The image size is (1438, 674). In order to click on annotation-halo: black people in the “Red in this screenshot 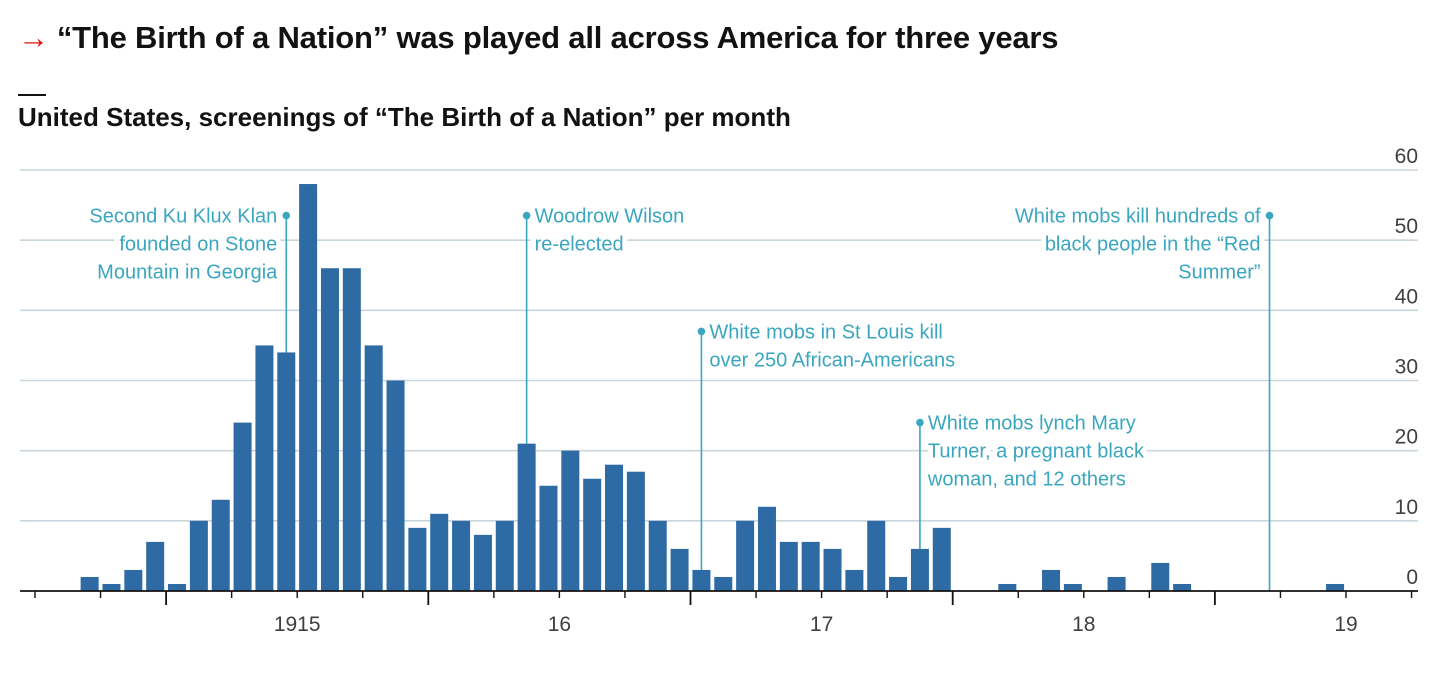, I will do `click(1153, 245)`.